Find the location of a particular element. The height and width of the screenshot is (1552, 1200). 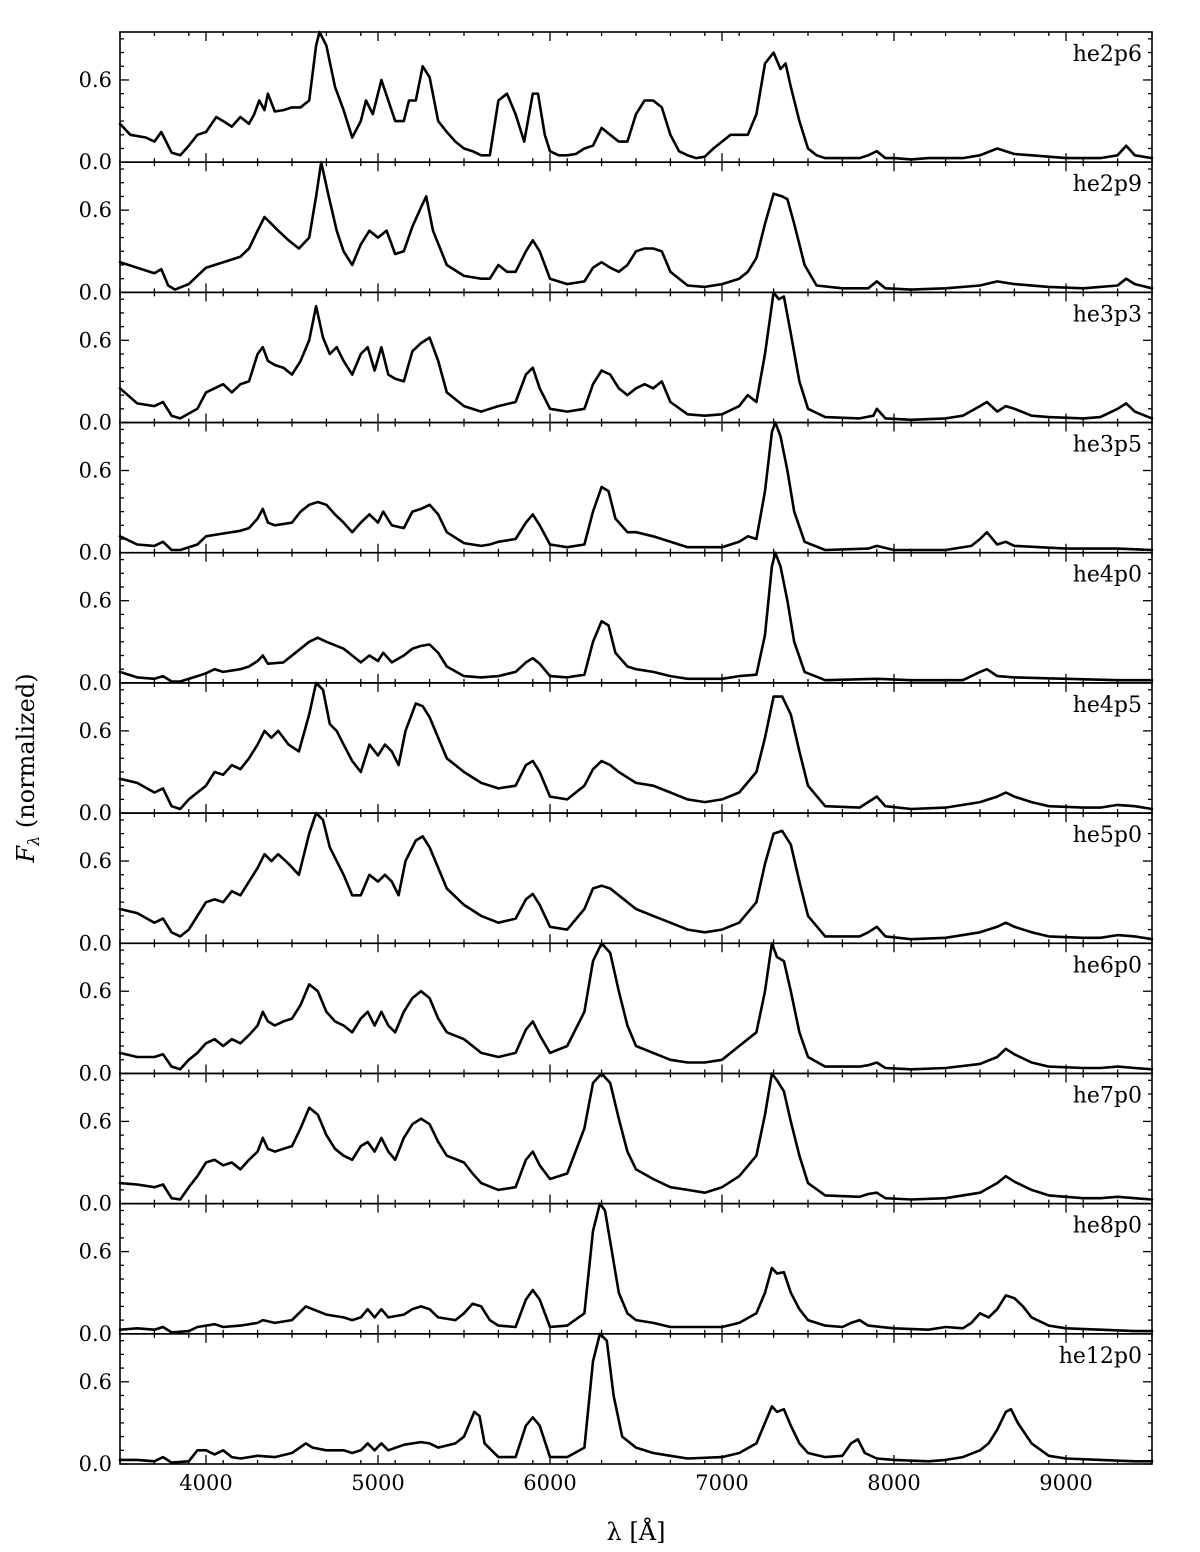

x-axis: 4000 5000 6000 7000 8000 9000 is located at coordinates (635, 1483).